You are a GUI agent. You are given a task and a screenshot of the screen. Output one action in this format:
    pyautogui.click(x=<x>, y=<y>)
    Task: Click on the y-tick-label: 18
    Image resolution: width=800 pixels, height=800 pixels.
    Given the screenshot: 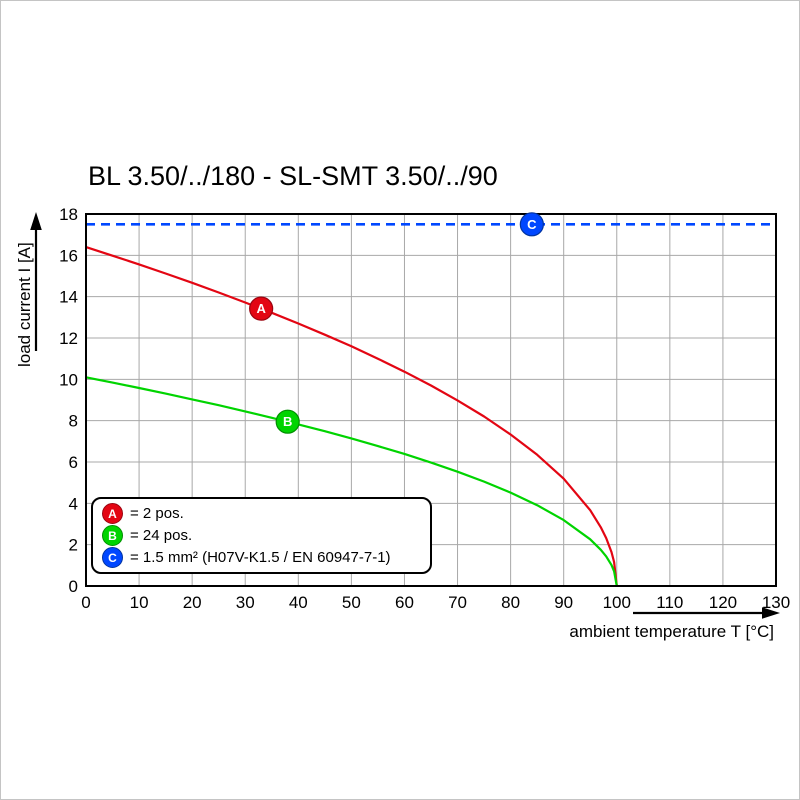 What is the action you would take?
    pyautogui.click(x=68, y=214)
    